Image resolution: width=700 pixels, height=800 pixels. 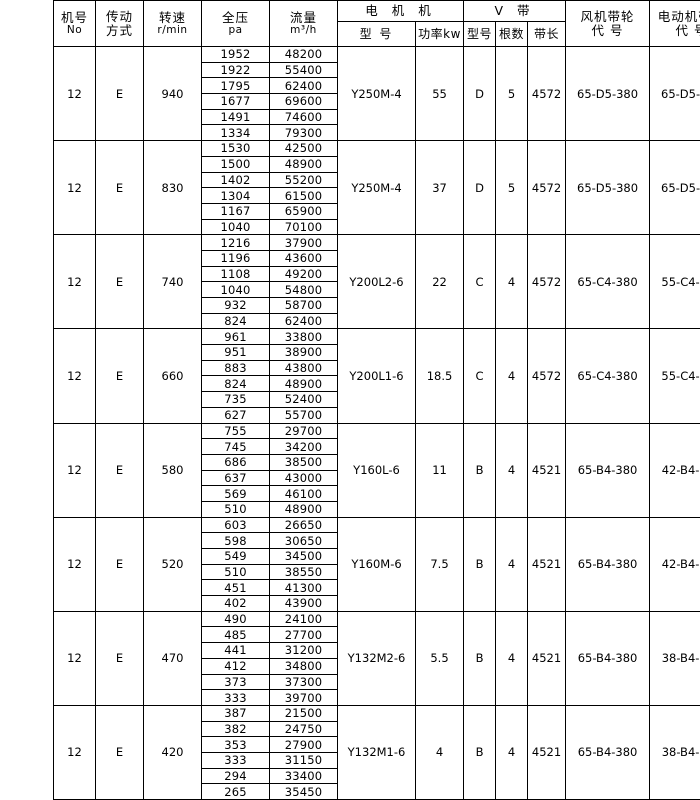 I want to click on cell-flow-rate: 37900, so click(x=304, y=243).